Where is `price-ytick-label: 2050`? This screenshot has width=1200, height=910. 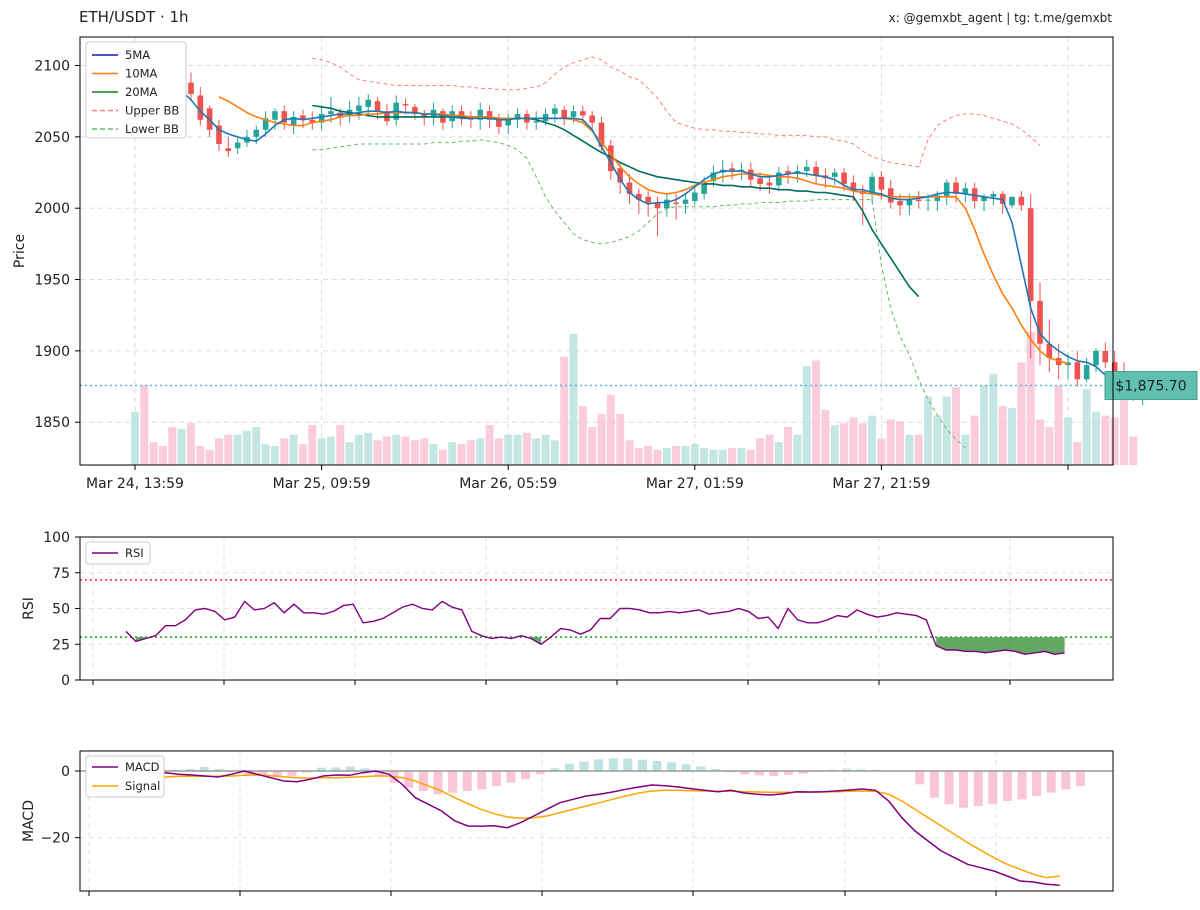 price-ytick-label: 2050 is located at coordinates (52, 138).